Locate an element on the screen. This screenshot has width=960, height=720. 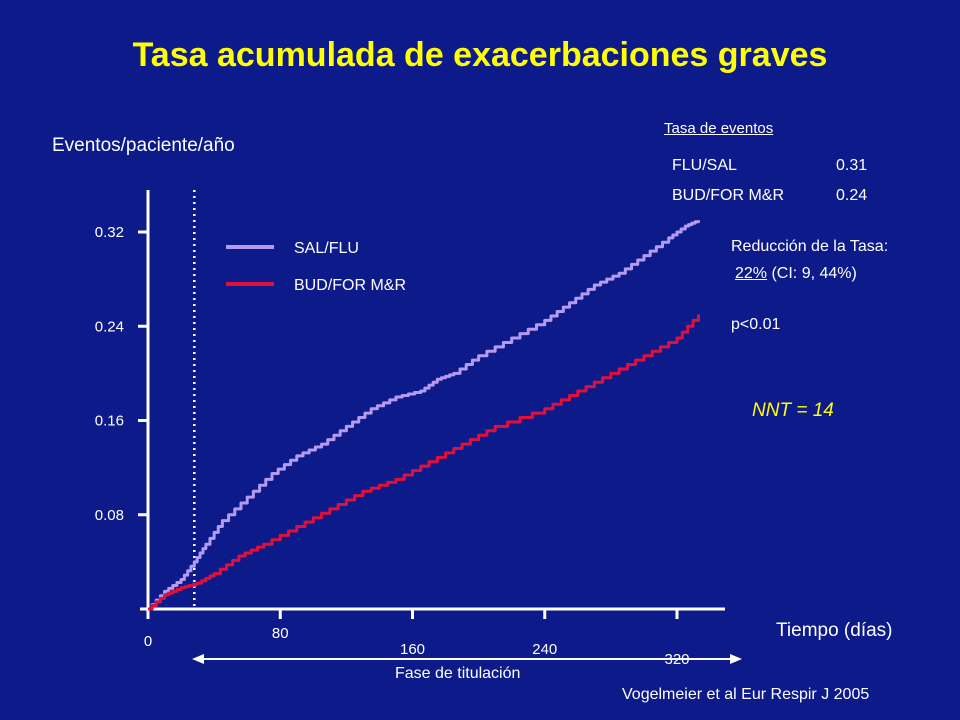
rate-reduction-value: 22% (CI: 9, 44%) is located at coordinates (796, 274).